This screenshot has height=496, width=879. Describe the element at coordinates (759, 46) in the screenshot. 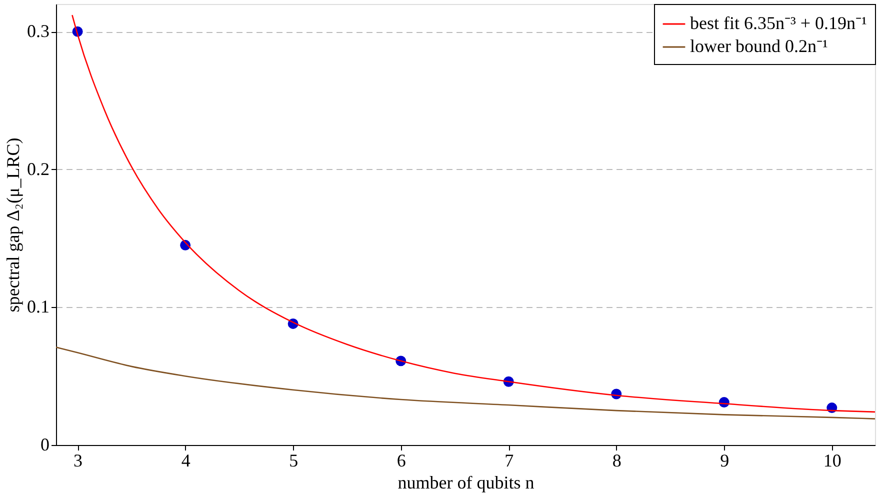

I see `legend-label: lower bound 0.2n⁻¹` at that location.